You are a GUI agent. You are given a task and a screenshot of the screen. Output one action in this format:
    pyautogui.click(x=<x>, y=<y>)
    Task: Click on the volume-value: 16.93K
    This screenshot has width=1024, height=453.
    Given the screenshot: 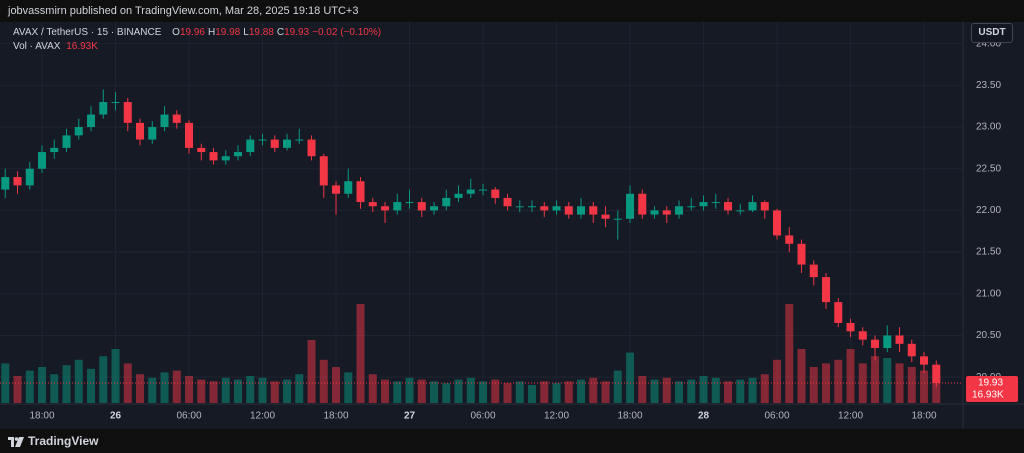 What is the action you would take?
    pyautogui.click(x=82, y=46)
    